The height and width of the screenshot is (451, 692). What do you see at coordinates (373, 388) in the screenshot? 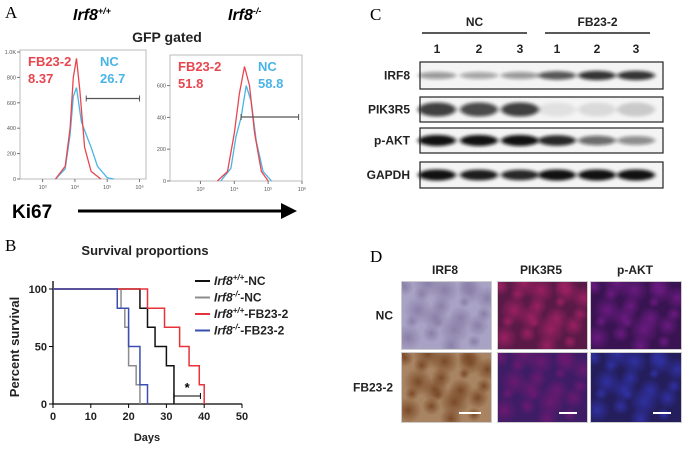
I see `ihc-row-label: FB23-2` at bounding box center [373, 388].